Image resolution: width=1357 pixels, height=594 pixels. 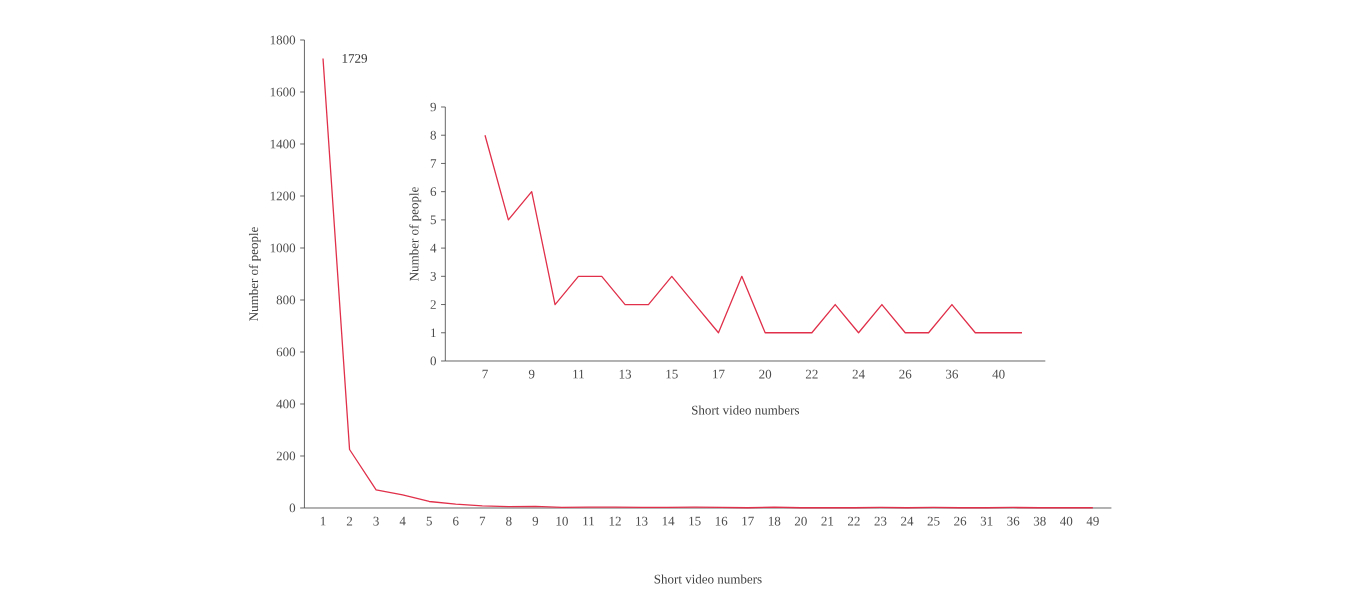 I want to click on x-tick-label: 21, so click(x=827, y=521).